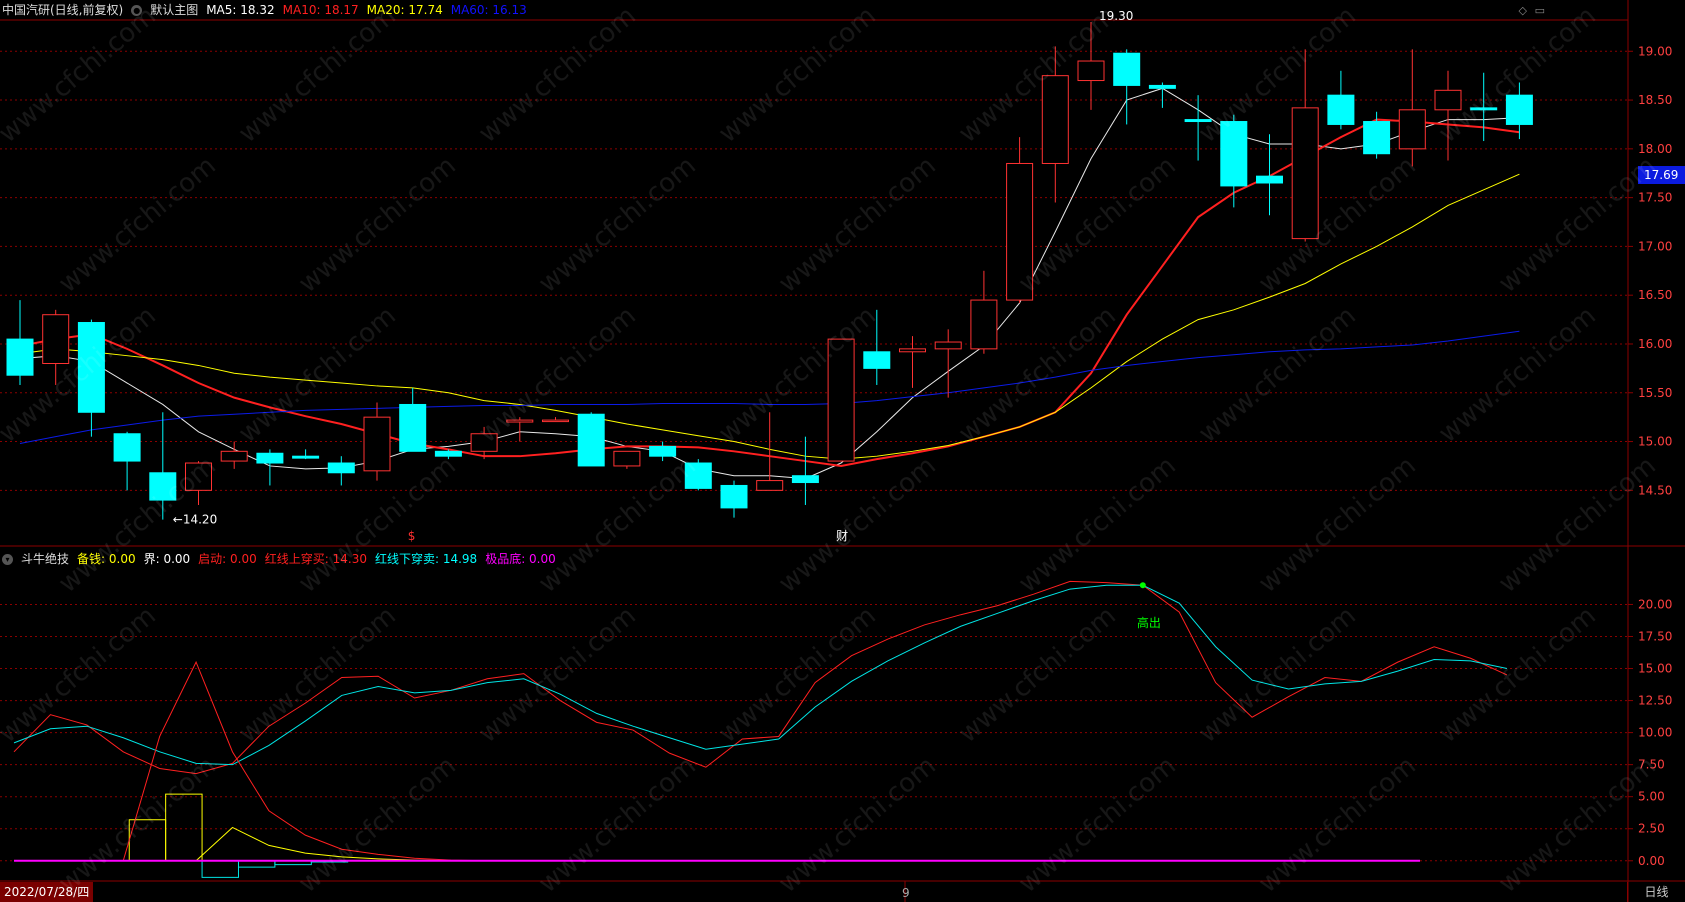 The image size is (1685, 902). What do you see at coordinates (1655, 100) in the screenshot?
I see `y-tick-label: 18.50` at bounding box center [1655, 100].